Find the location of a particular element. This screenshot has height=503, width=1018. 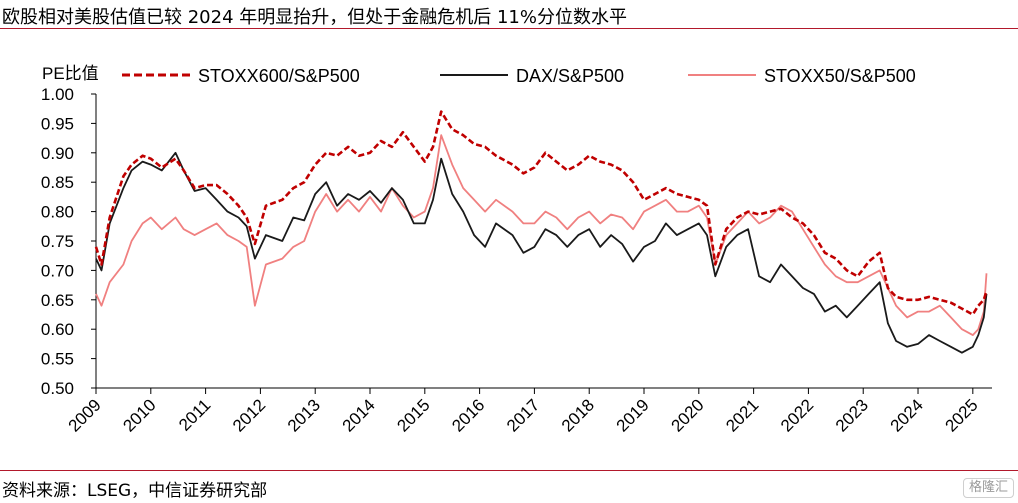

x-tick-label: 2019 is located at coordinates (633, 415).